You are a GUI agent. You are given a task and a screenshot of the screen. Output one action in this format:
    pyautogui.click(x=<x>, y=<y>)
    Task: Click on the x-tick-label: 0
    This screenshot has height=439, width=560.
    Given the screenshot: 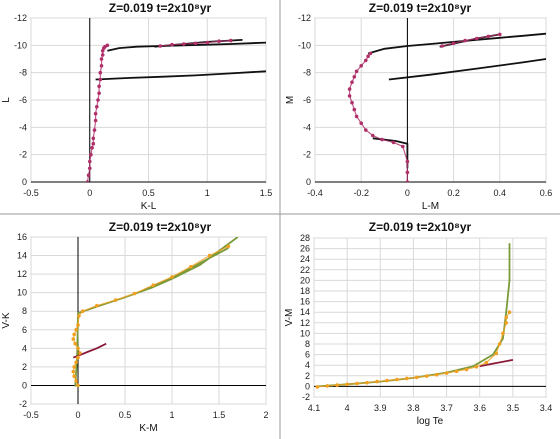 What is the action you would take?
    pyautogui.click(x=77, y=415)
    